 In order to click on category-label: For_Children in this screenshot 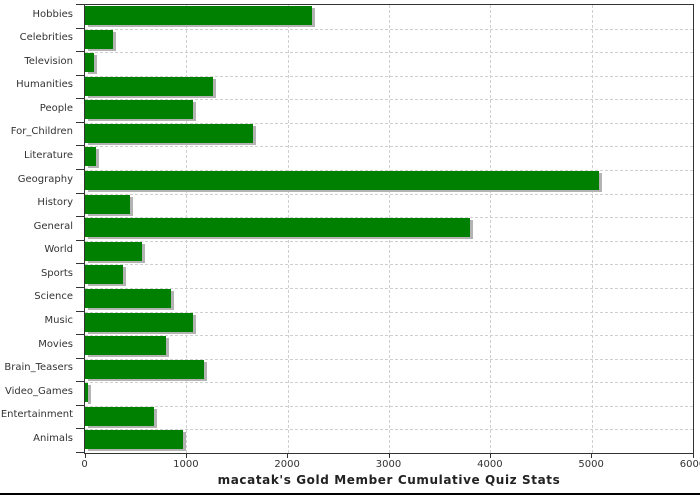, I will do `click(41, 132)`.